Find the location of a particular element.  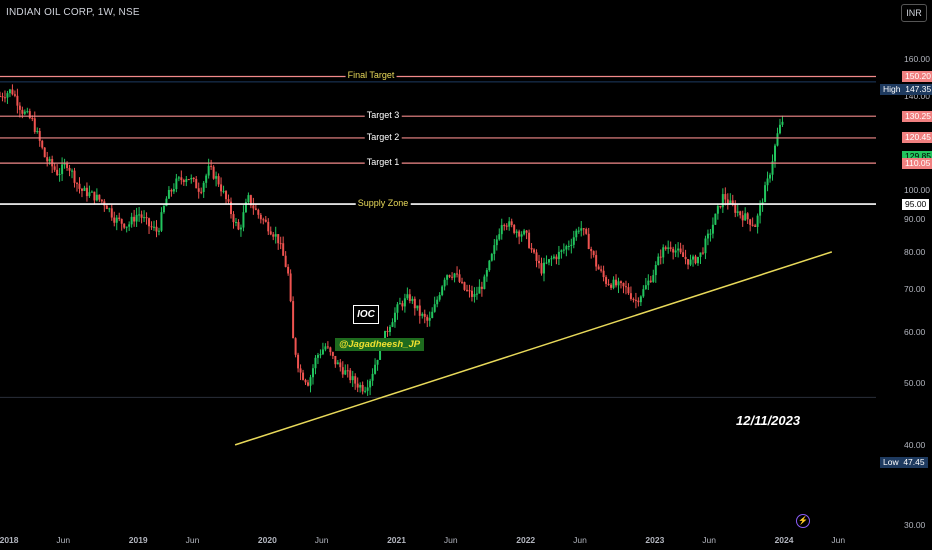

level-price-tag: 130.25 is located at coordinates (917, 116).